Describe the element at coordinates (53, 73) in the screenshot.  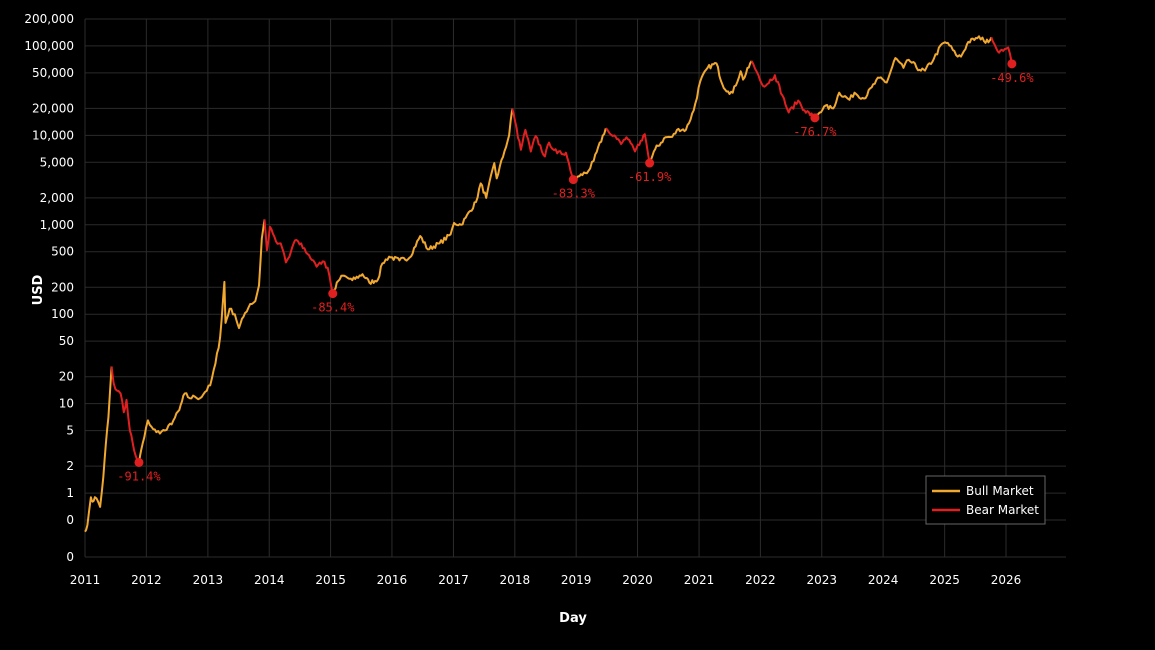
I see `y-tick-label: 50,000` at that location.